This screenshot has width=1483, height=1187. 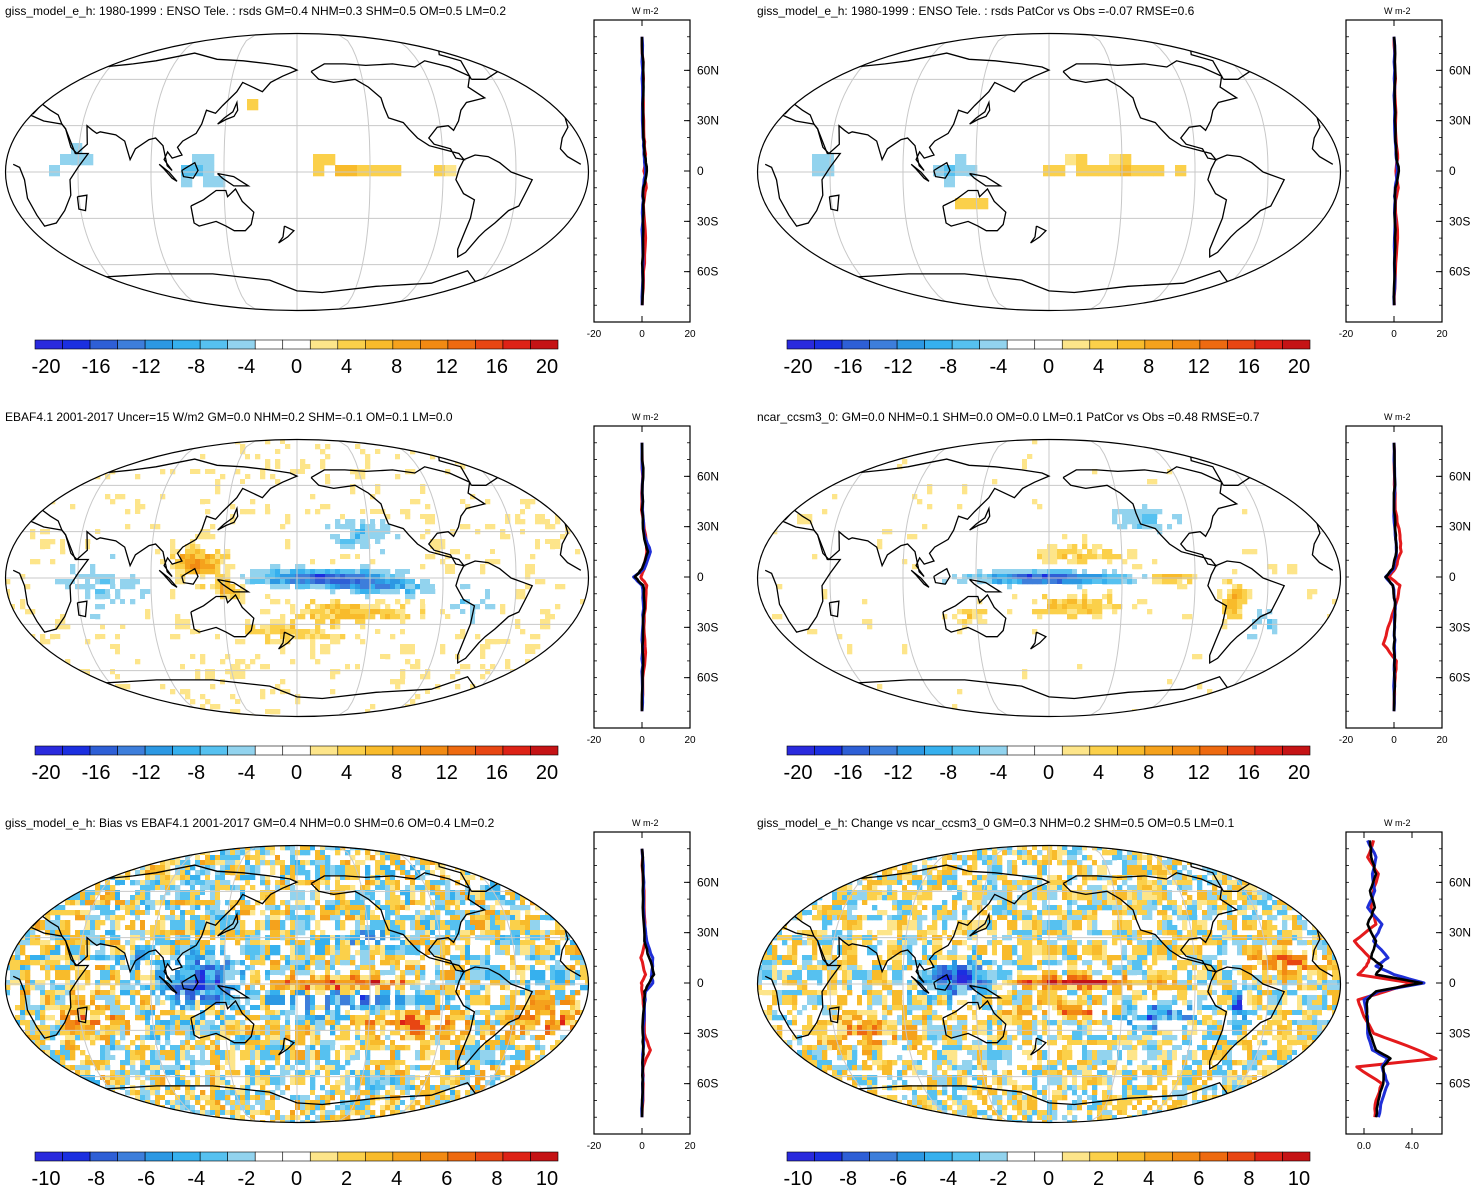 What do you see at coordinates (999, 367) in the screenshot?
I see `colorbar-tick-label: -4` at bounding box center [999, 367].